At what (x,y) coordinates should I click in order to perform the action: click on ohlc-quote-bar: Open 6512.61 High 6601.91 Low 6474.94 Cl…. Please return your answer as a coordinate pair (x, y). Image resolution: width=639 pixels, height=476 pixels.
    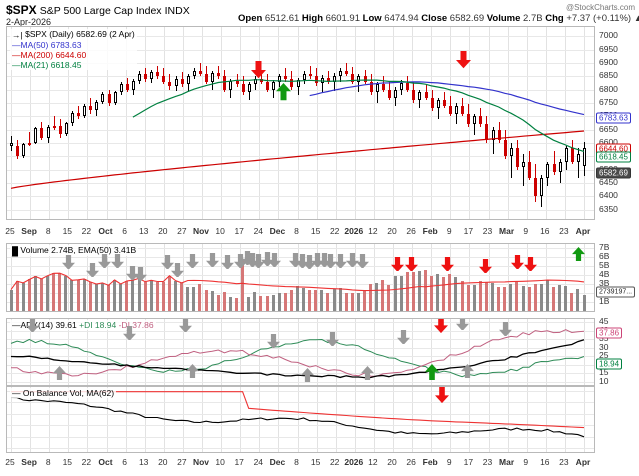
    Looking at the image, I should click on (438, 18).